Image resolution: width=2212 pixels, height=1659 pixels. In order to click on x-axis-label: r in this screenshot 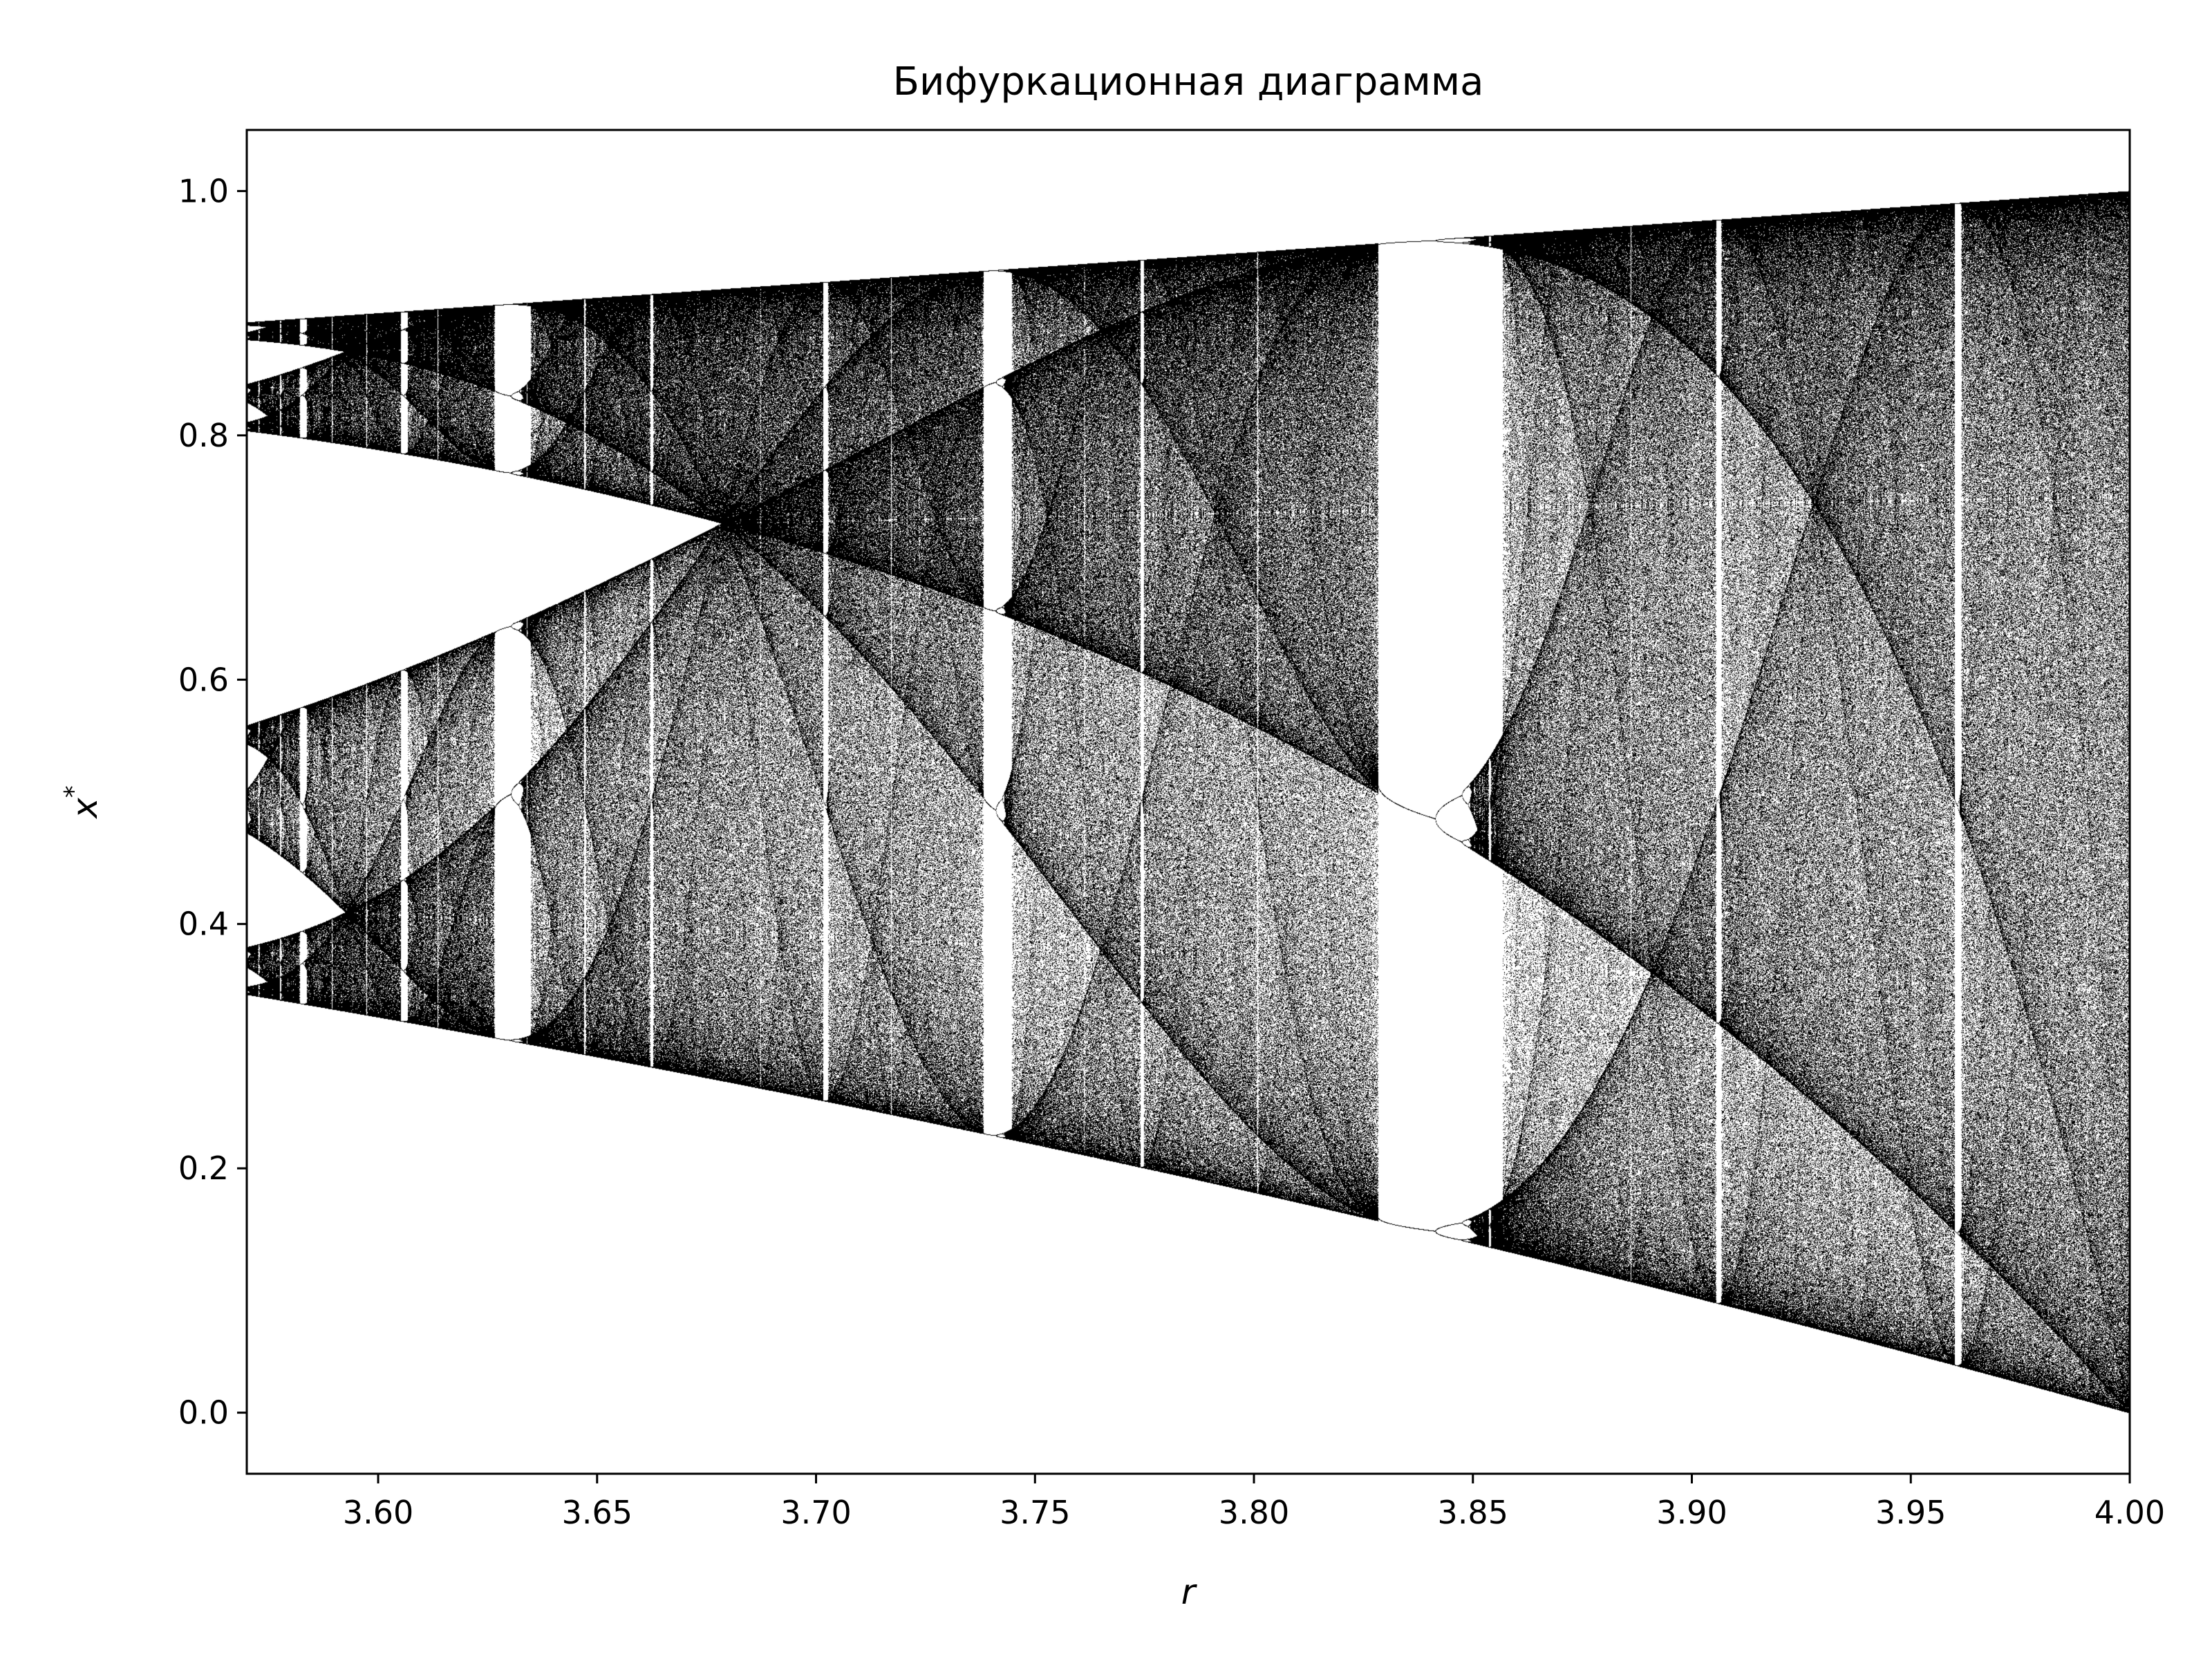, I will do `click(1189, 1592)`.